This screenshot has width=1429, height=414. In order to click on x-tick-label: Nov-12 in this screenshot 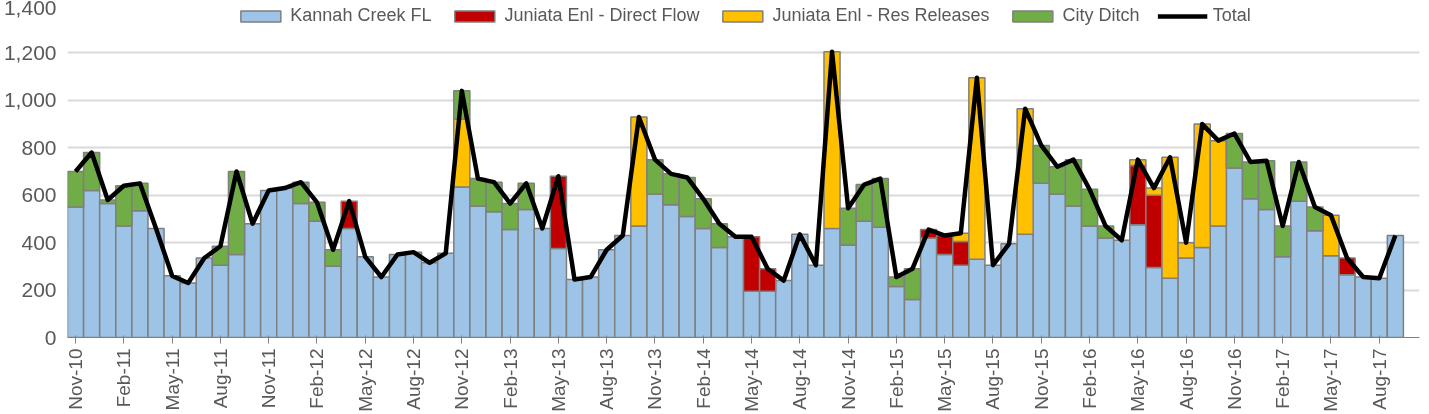, I will do `click(462, 379)`.